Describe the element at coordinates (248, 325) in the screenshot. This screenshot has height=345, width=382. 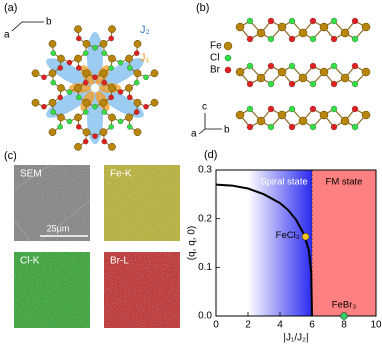
I see `x-tick-label: 2` at that location.